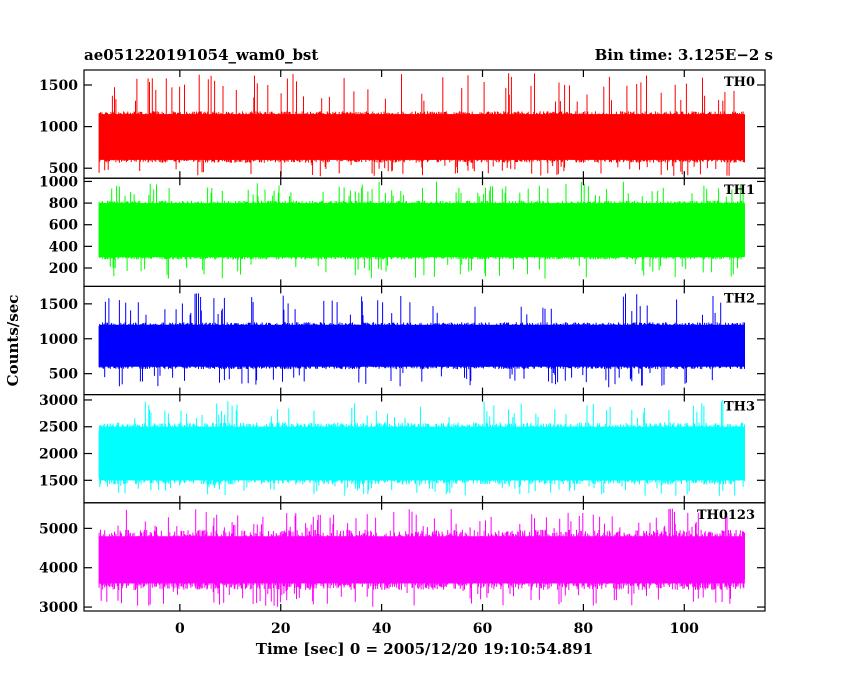  I want to click on y-tick-label: 600, so click(63, 226).